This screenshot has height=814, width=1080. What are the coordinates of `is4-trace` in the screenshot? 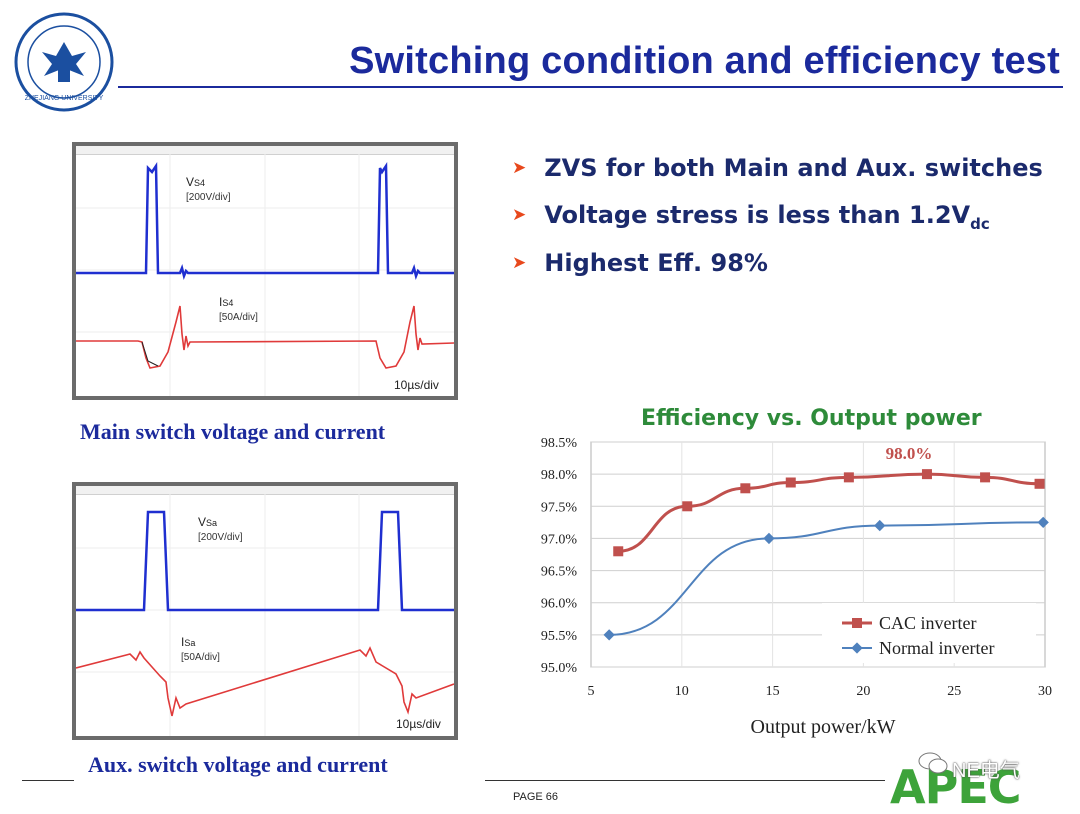 It's located at (265, 337).